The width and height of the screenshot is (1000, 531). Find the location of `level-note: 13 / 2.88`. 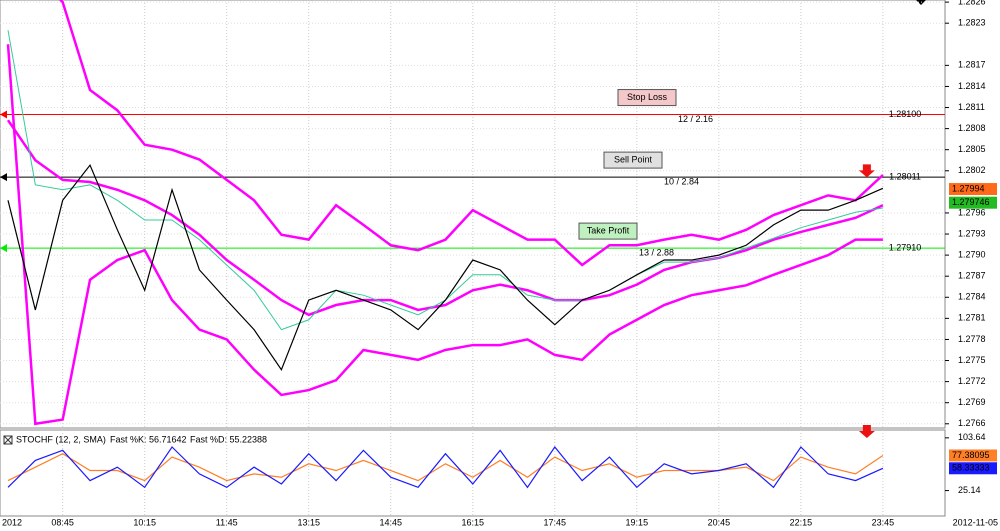

level-note: 13 / 2.88 is located at coordinates (656, 252).